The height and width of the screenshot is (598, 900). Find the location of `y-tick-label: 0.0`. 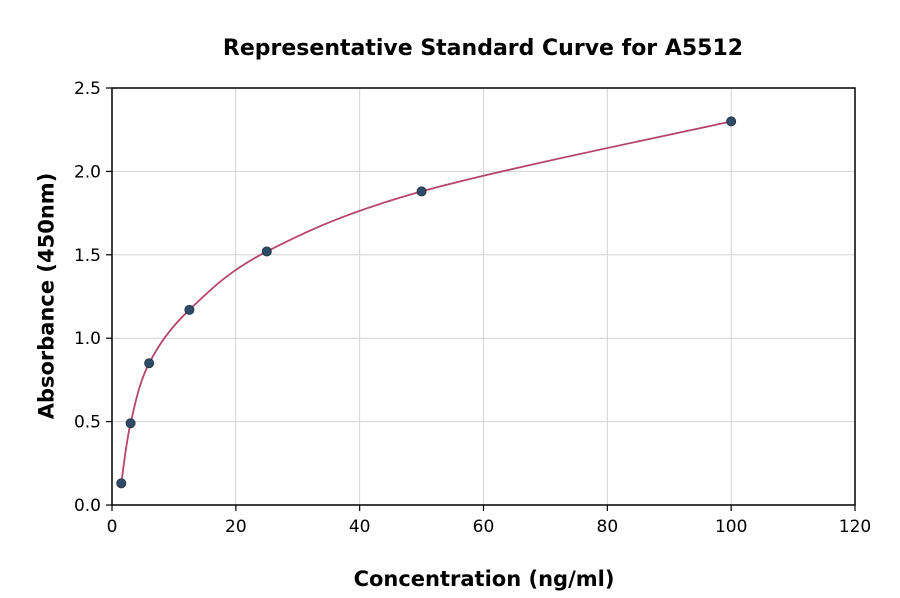

y-tick-label: 0.0 is located at coordinates (87, 506).